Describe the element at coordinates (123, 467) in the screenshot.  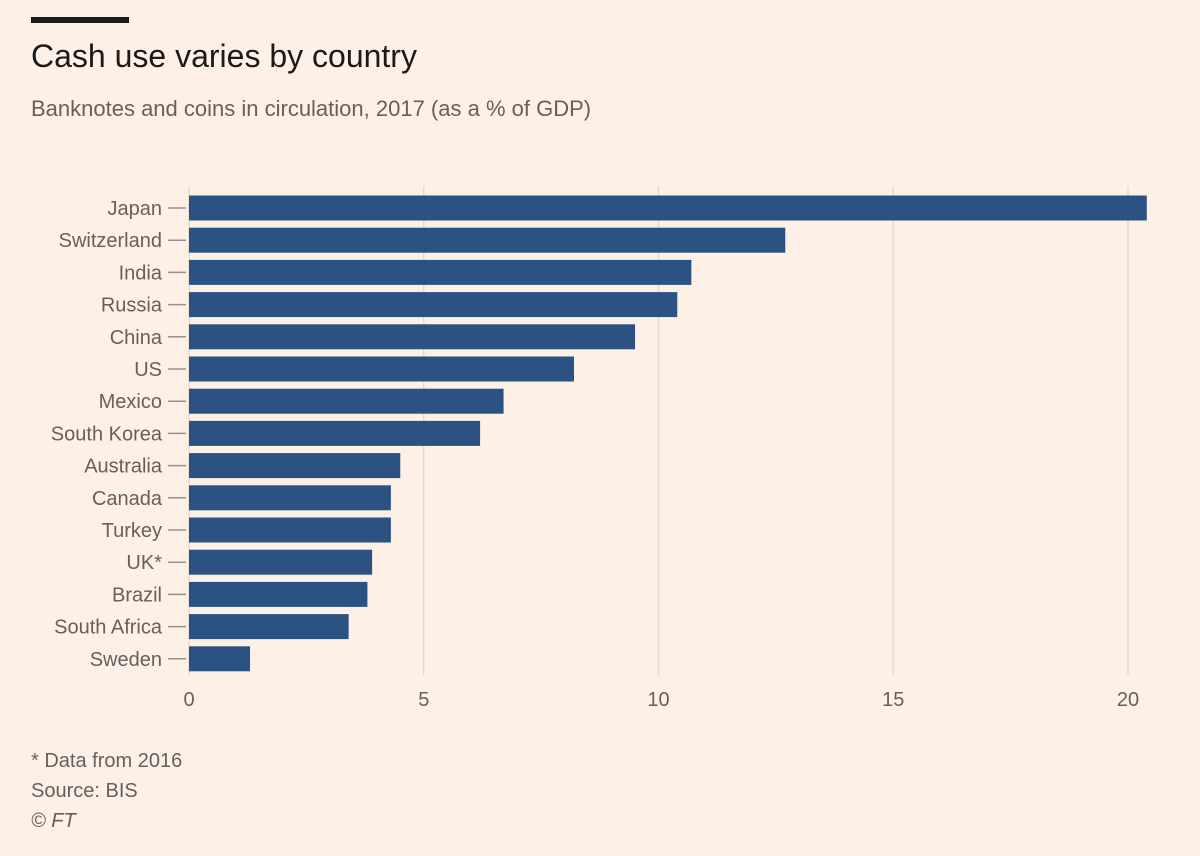
I see `category-label: Australia` at that location.